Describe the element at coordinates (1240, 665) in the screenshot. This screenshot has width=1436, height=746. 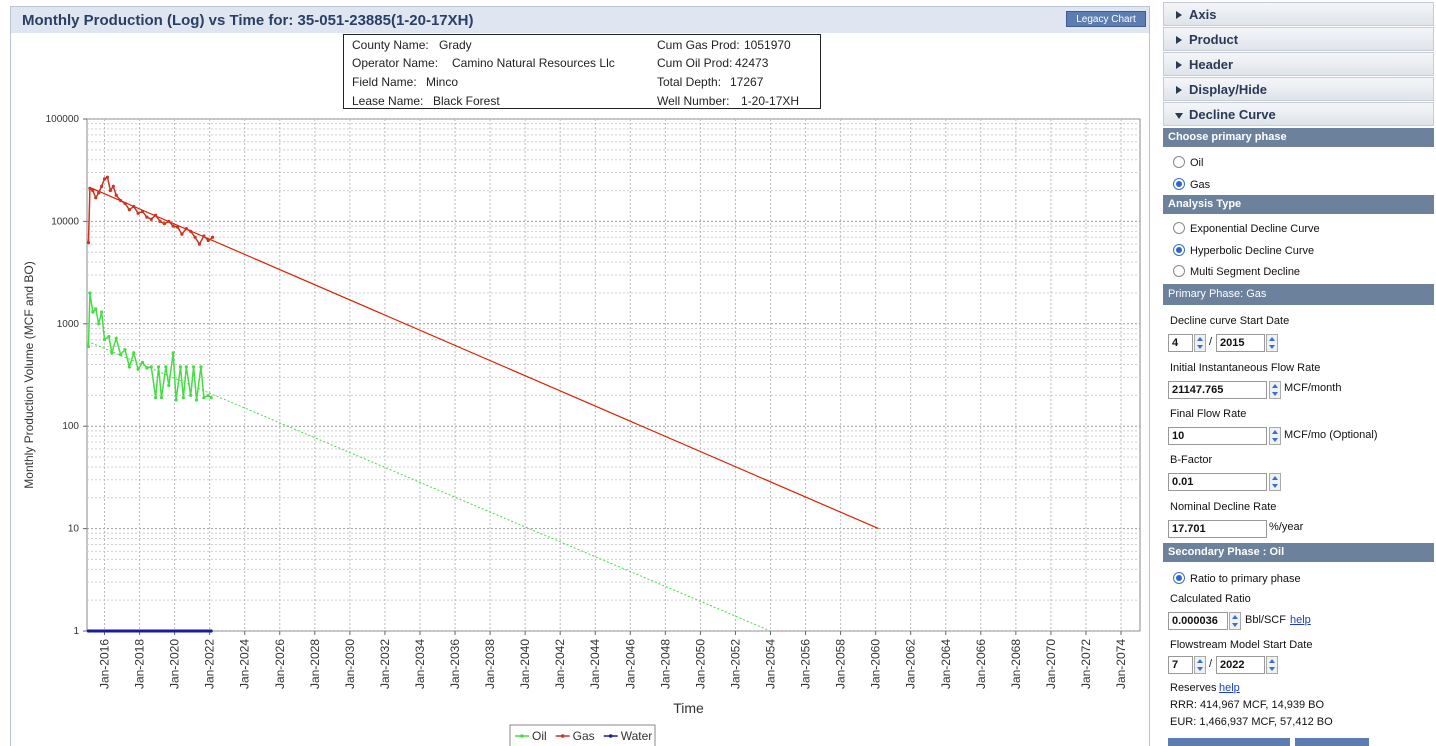
I see `year-input: 2022` at that location.